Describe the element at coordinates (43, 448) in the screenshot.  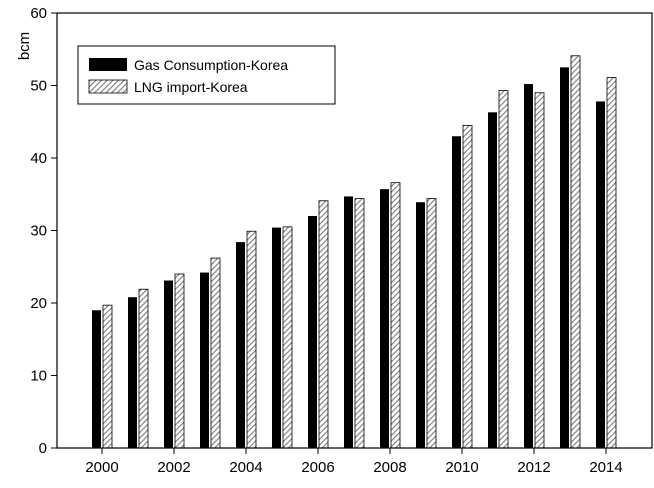
I see `y-tick-label: 0` at that location.